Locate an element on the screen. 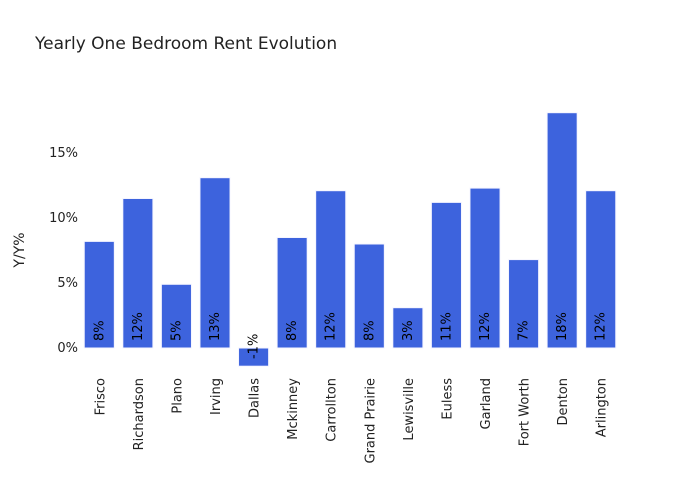  y-tick-label: 5% is located at coordinates (67, 283).